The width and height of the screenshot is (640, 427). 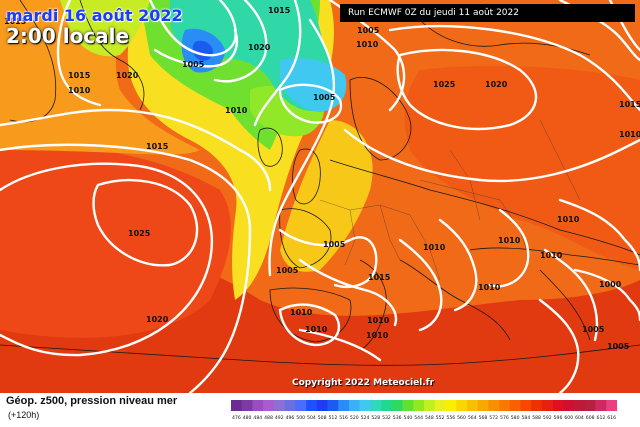 I want to click on scale-label: 600, so click(x=568, y=418).